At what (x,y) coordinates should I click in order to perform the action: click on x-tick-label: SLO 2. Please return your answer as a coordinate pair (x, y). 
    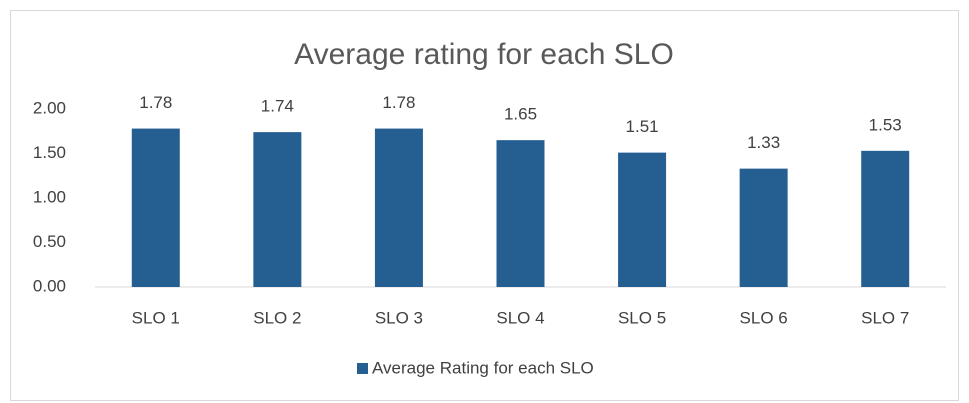
    Looking at the image, I should click on (277, 317).